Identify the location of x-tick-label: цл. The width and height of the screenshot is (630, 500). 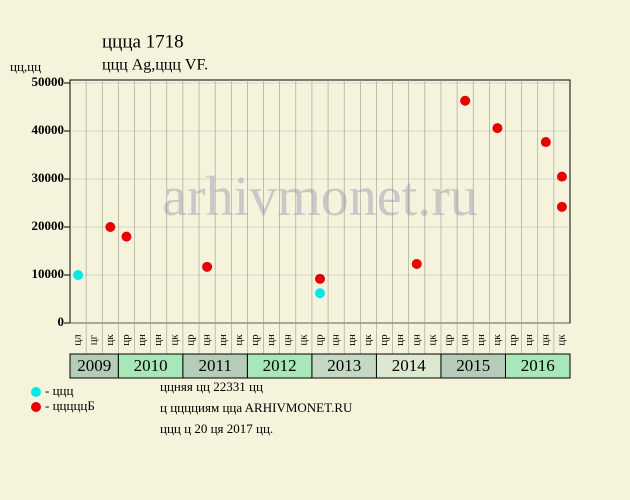
(78, 340).